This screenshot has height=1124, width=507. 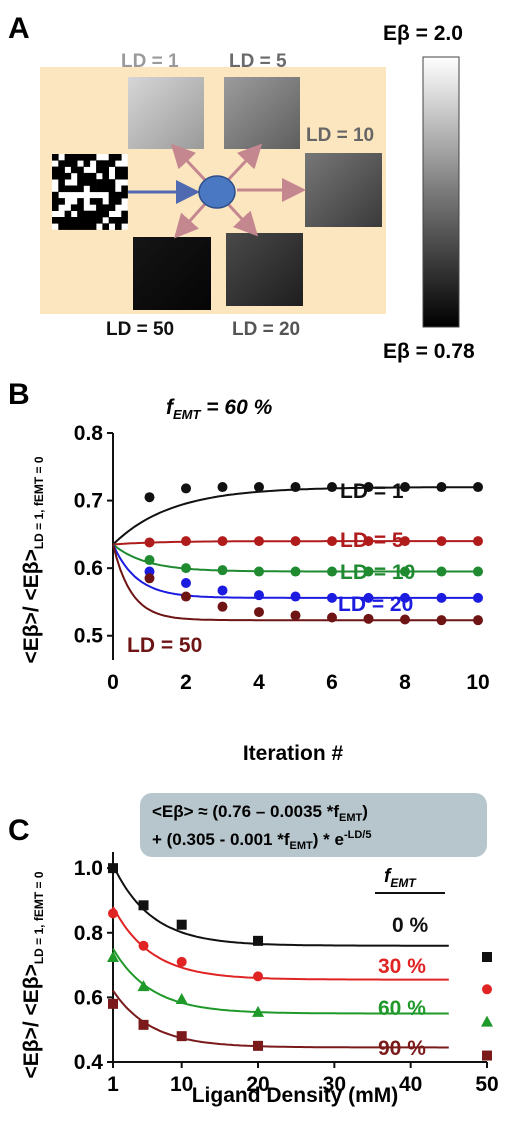 What do you see at coordinates (33, 559) in the screenshot?
I see `panel-b-ylabel: <Eβ>/ <Eβ>LD = 1, fEMT = 0` at bounding box center [33, 559].